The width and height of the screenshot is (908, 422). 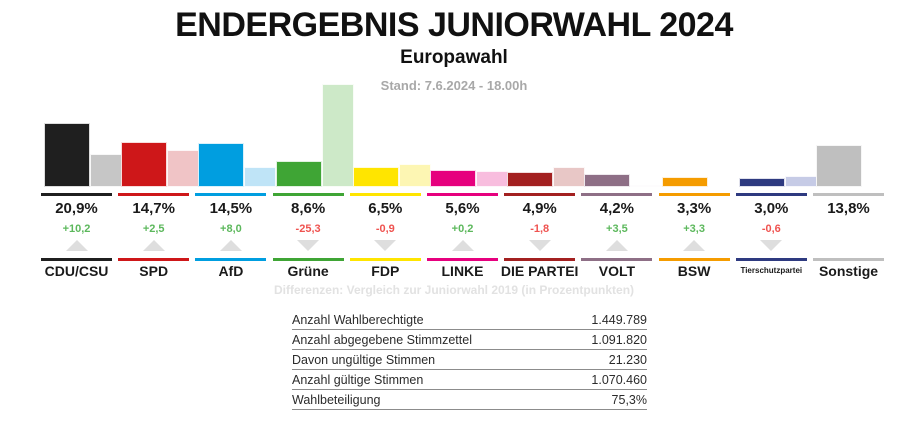 What do you see at coordinates (469, 380) in the screenshot?
I see `table-row: Anzahl gültige Stimmen 1.070.460` at bounding box center [469, 380].